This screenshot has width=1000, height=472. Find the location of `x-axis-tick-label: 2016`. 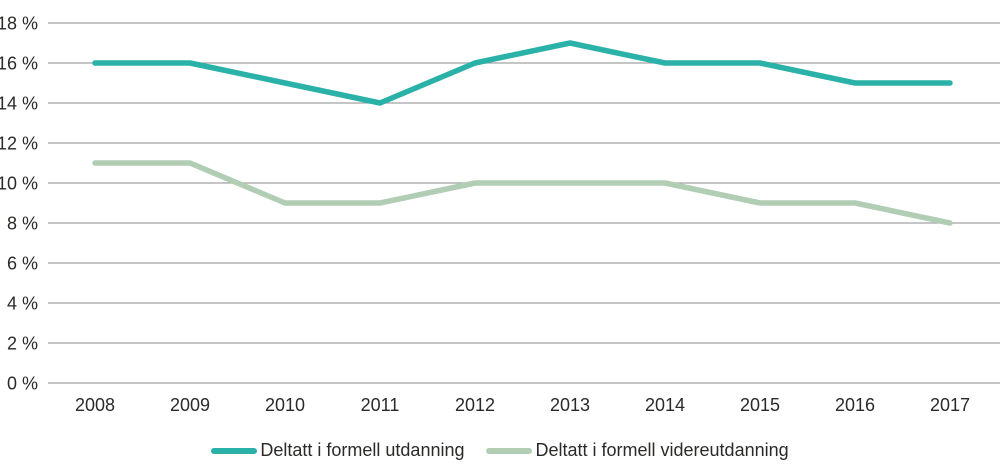

x-axis-tick-label: 2016 is located at coordinates (855, 405).